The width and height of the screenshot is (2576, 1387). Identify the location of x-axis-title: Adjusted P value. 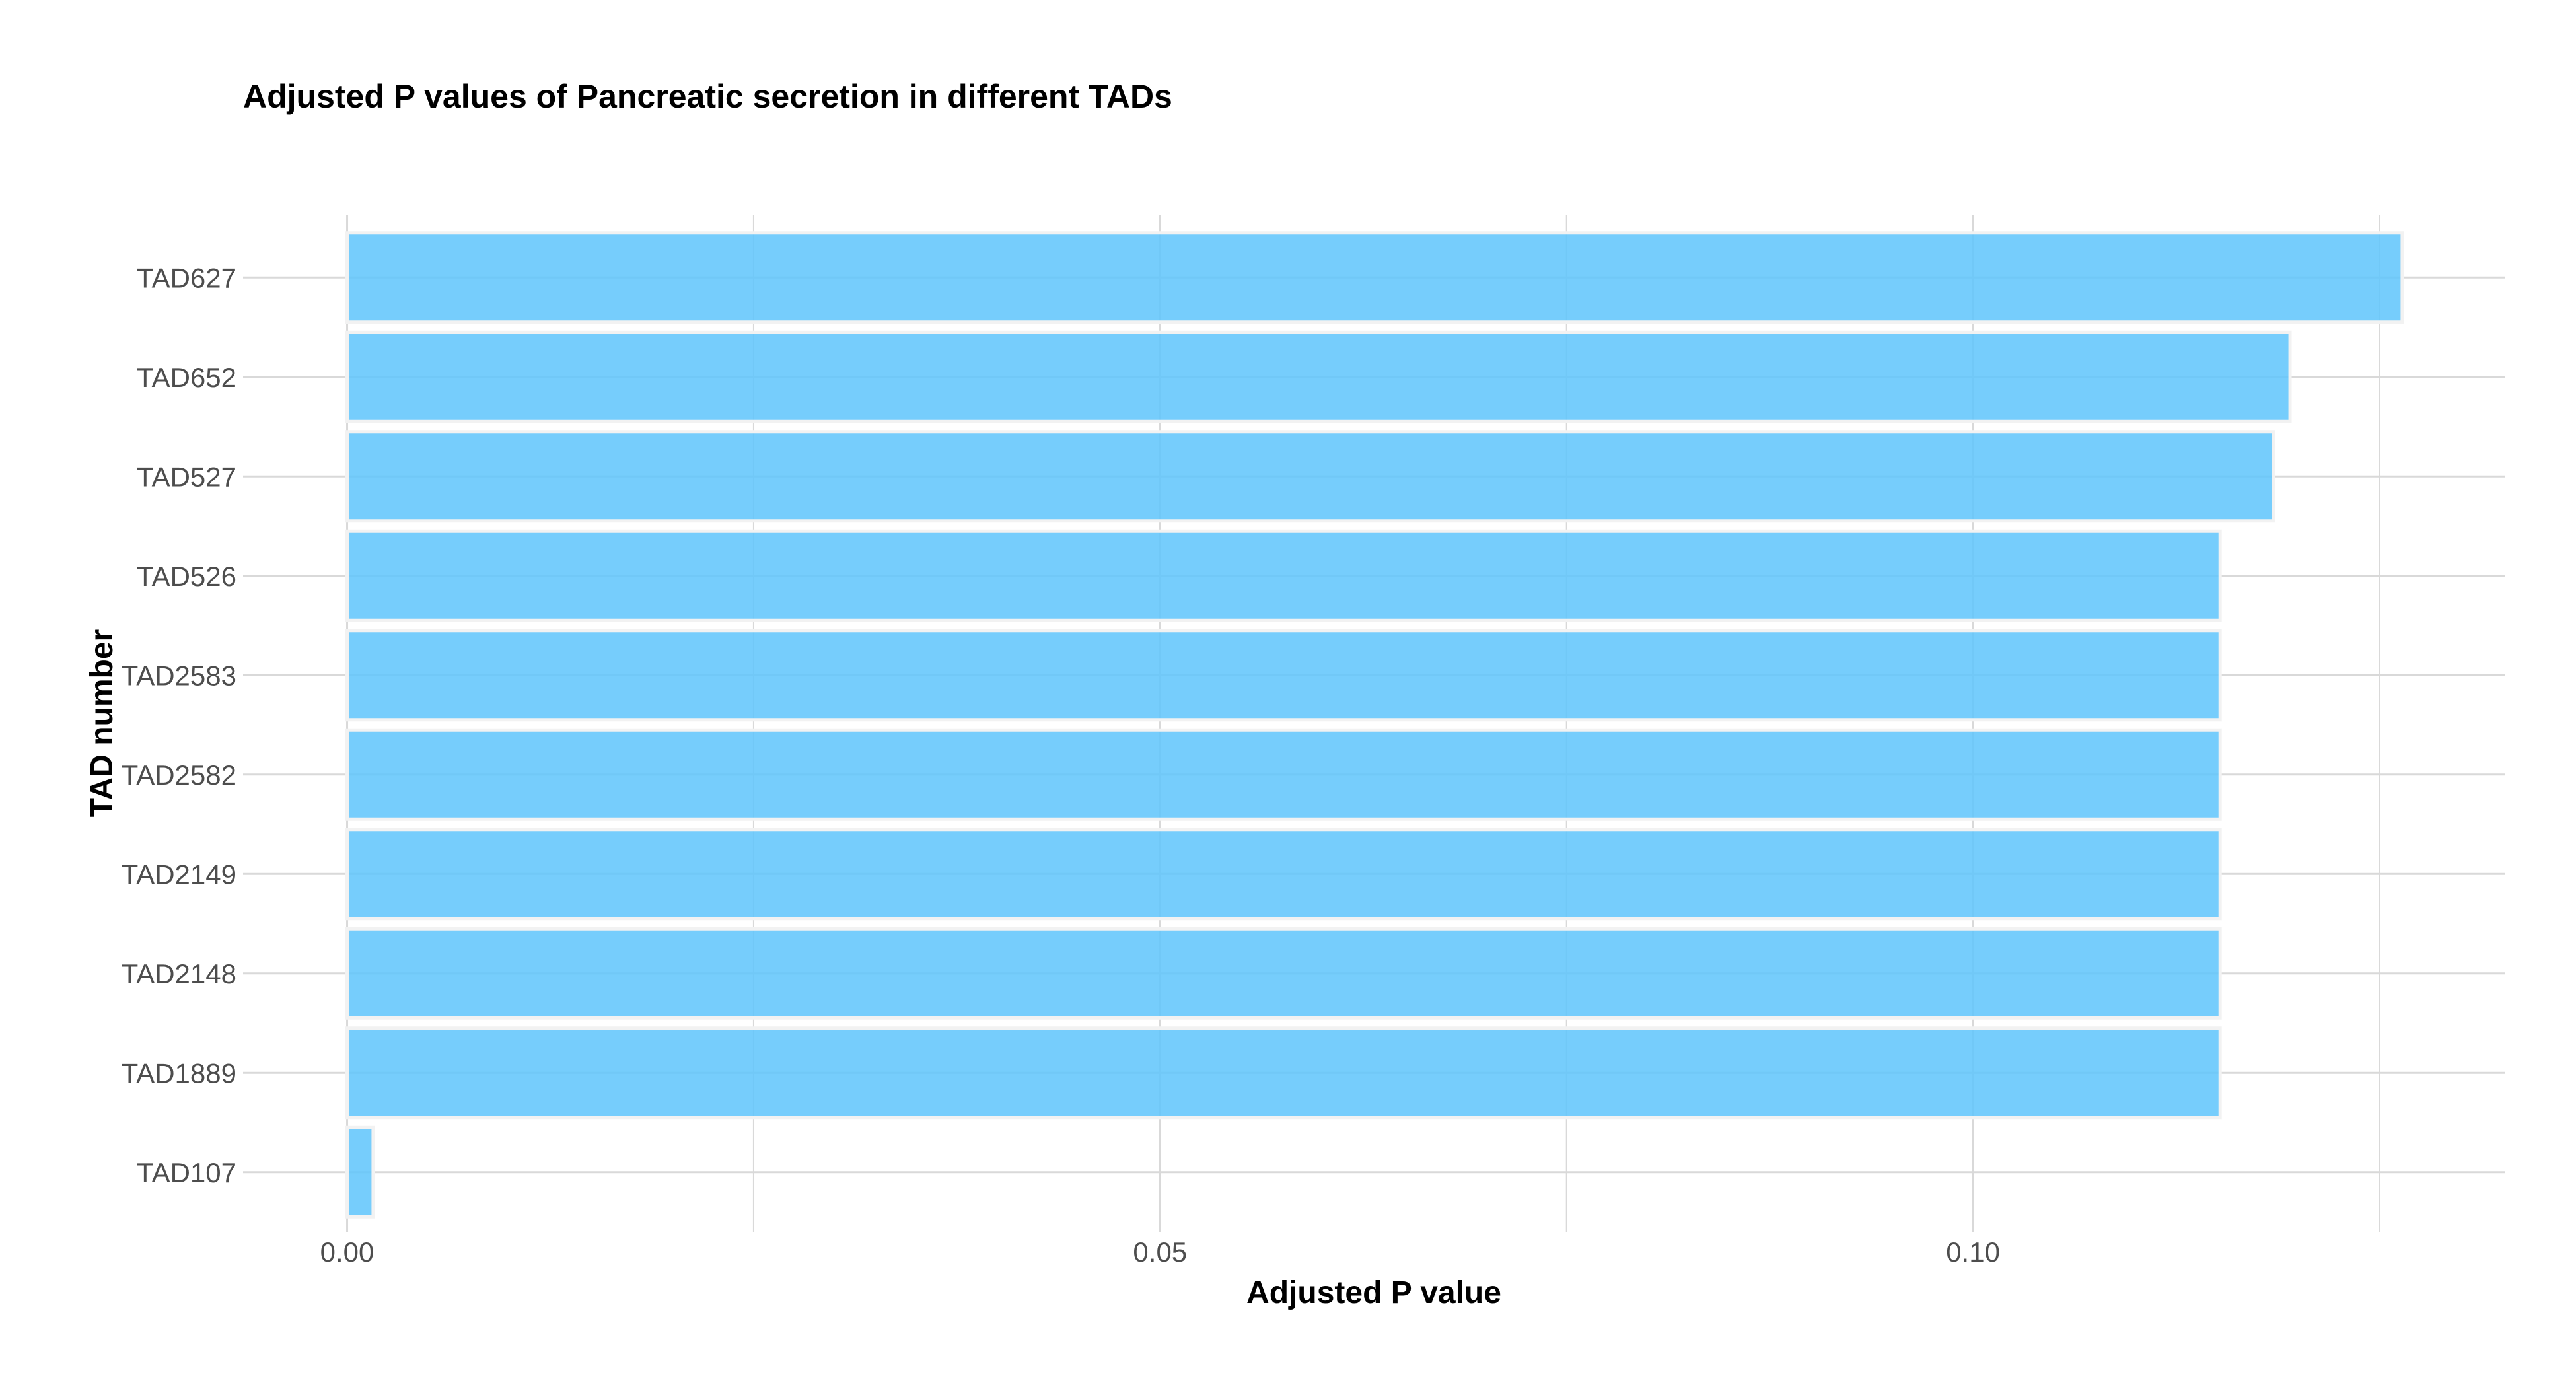
(1374, 1292).